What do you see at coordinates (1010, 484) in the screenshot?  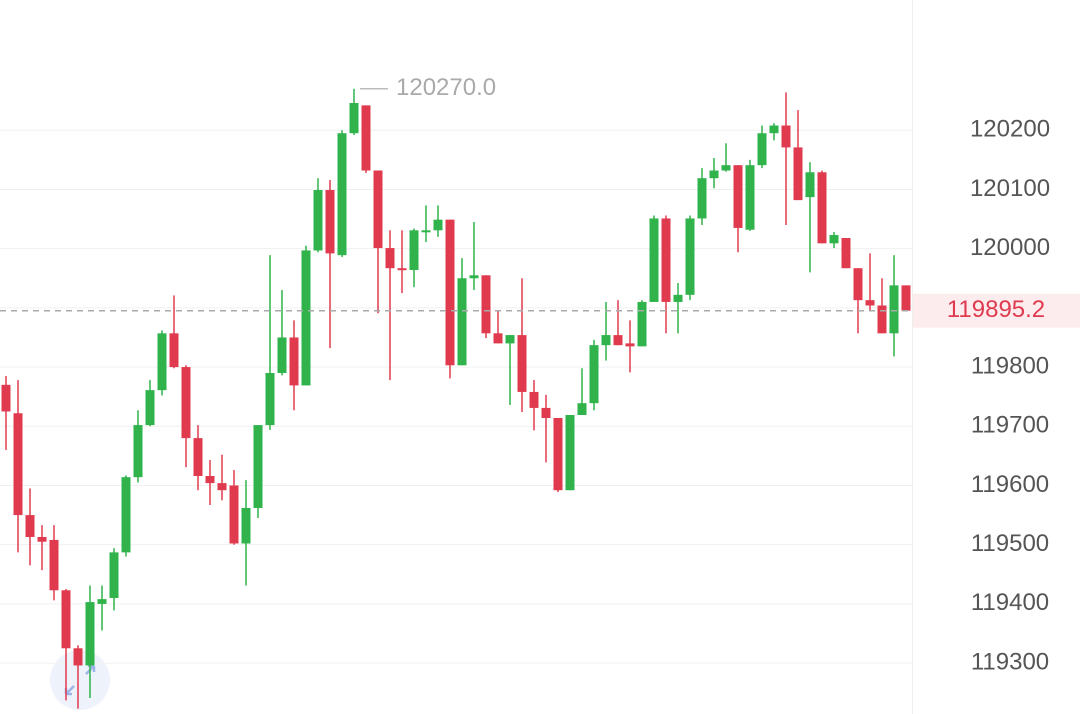 I see `y-tick-label: 119600` at bounding box center [1010, 484].